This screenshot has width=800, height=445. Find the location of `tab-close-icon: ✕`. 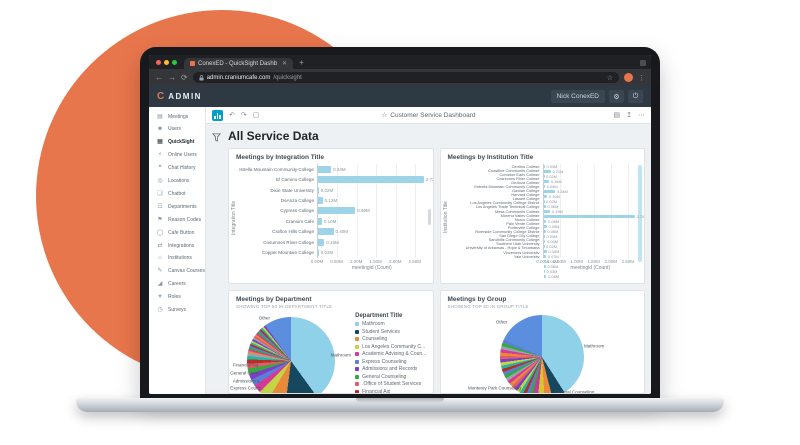

tab-close-icon: ✕ is located at coordinates (285, 64).